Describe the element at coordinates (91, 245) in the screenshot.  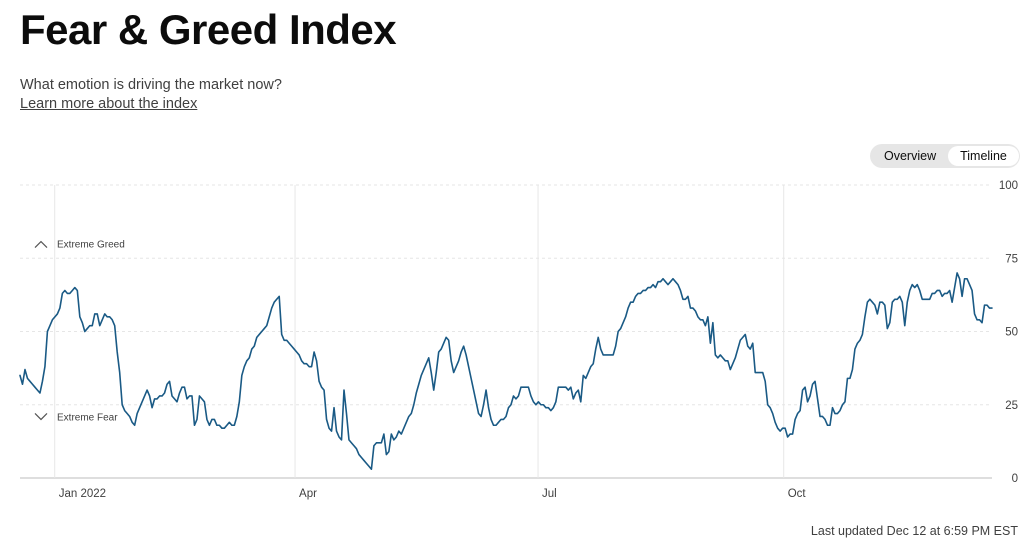
I see `extreme-greed-label: Extreme Greed` at that location.